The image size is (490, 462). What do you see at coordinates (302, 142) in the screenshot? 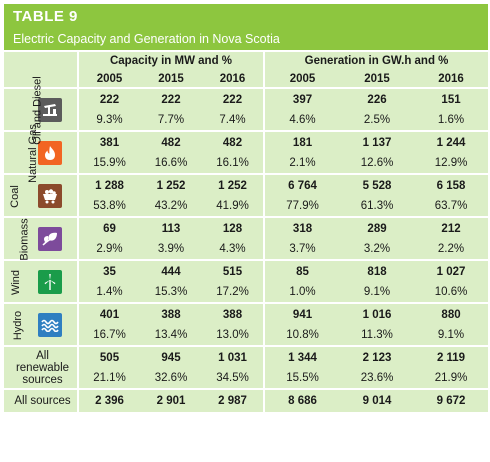
I see `value-cell: 181` at bounding box center [302, 142].